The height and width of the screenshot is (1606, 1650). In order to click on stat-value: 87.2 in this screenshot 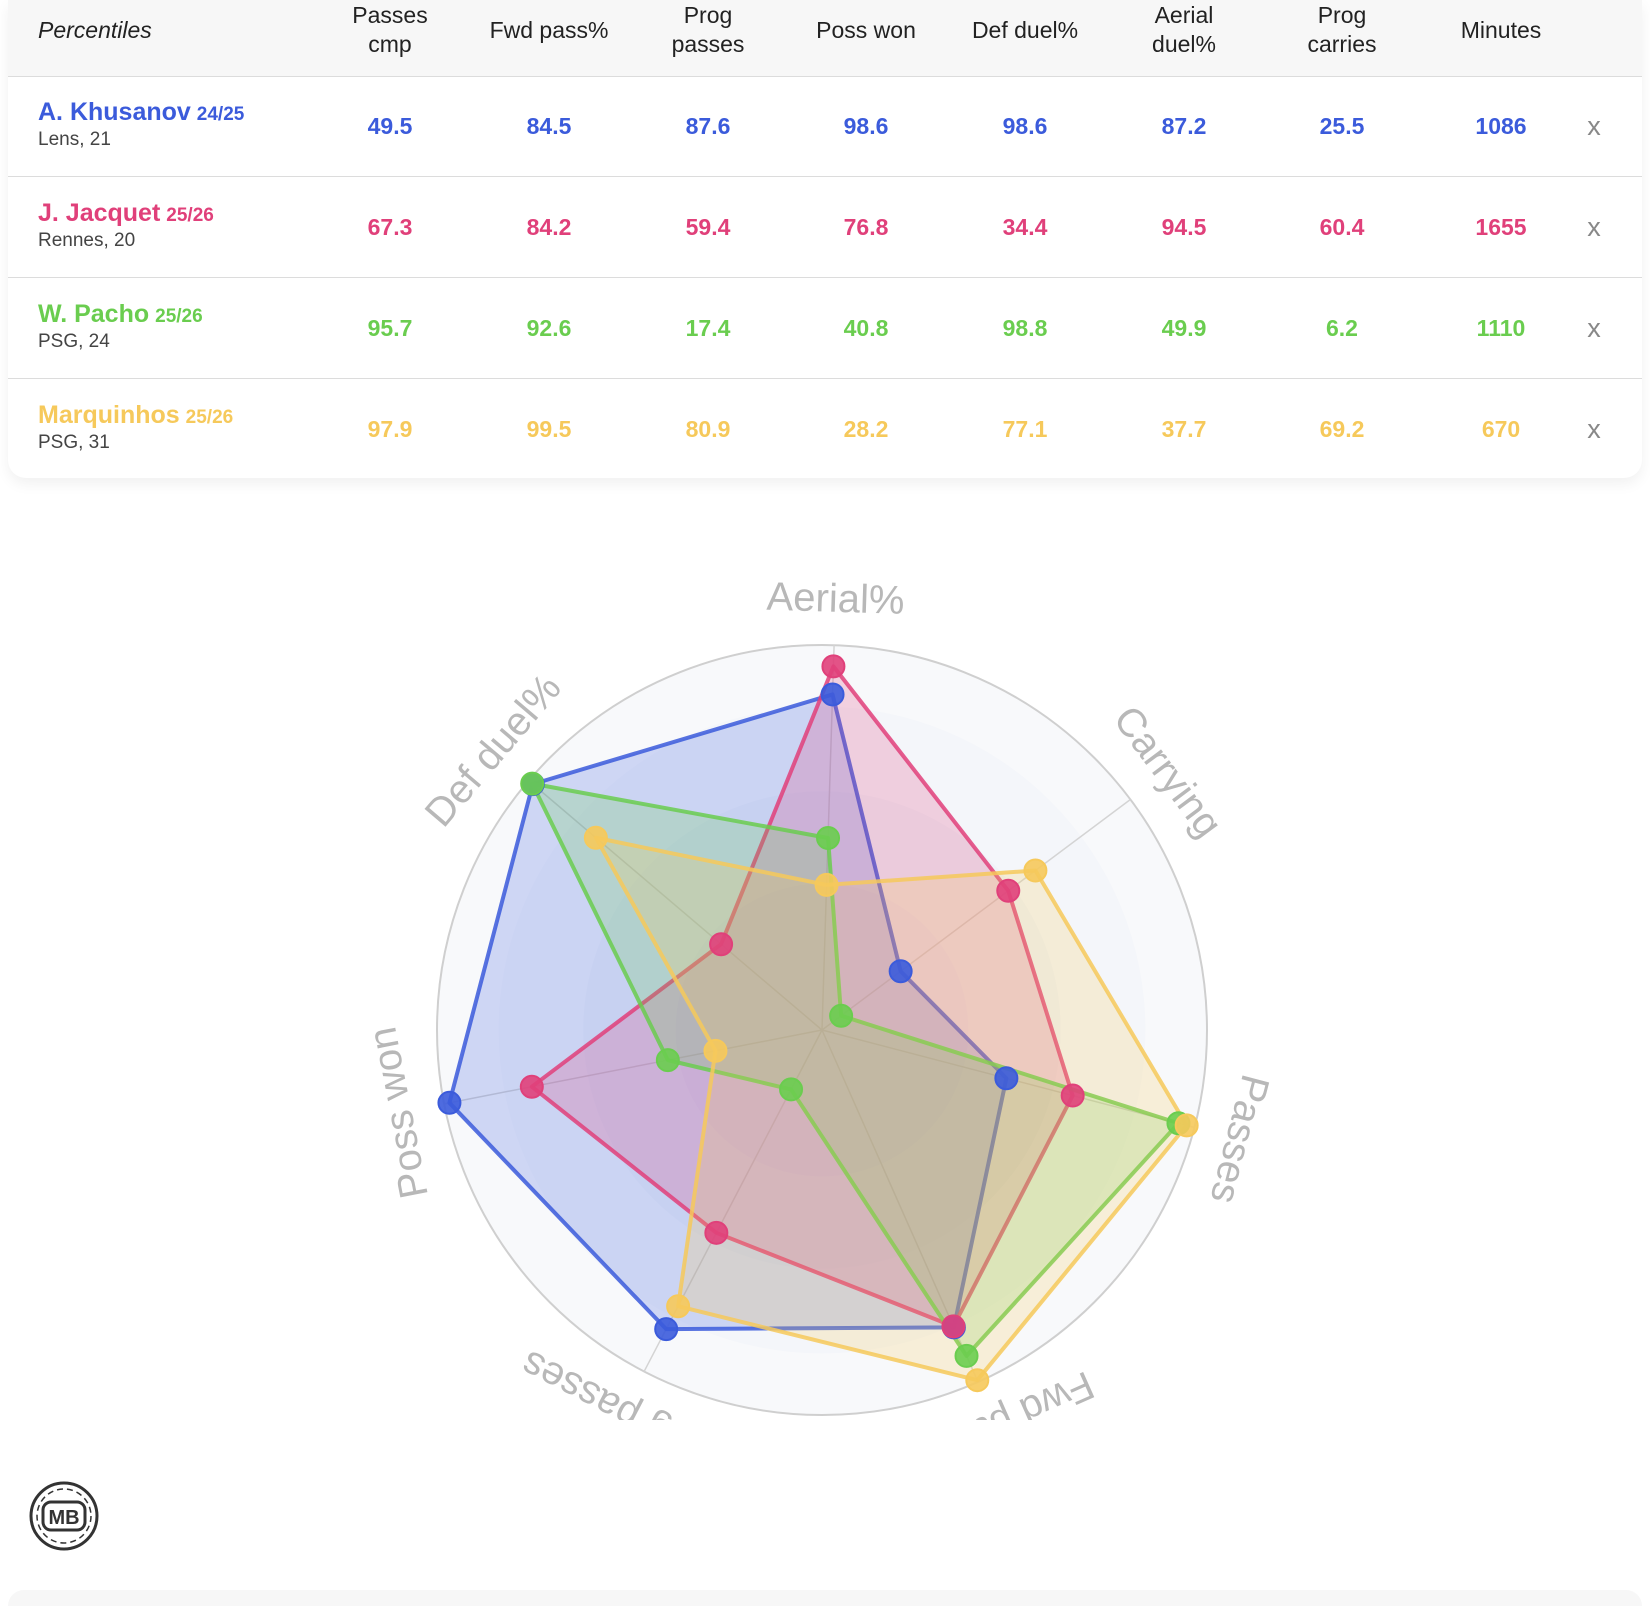, I will do `click(1184, 125)`.